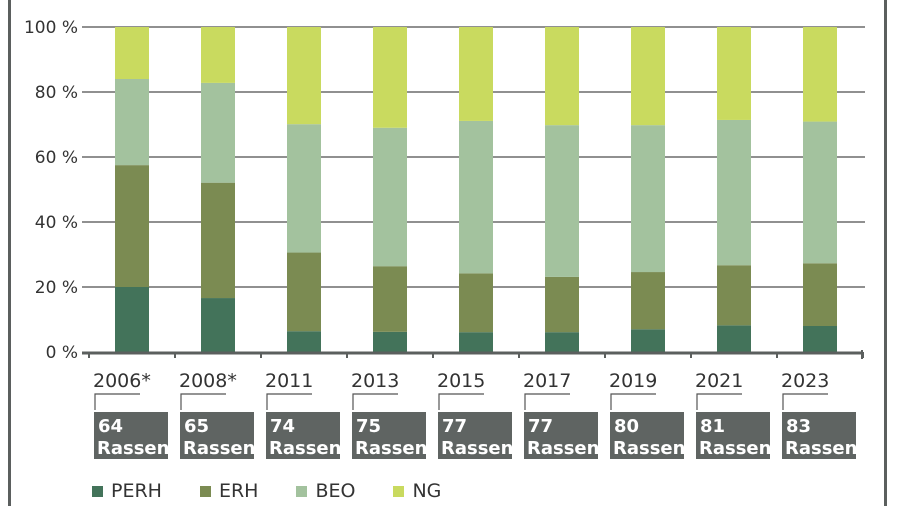 This screenshot has width=900, height=506. Describe the element at coordinates (56, 158) in the screenshot. I see `y-tick-label: 60 %` at that location.